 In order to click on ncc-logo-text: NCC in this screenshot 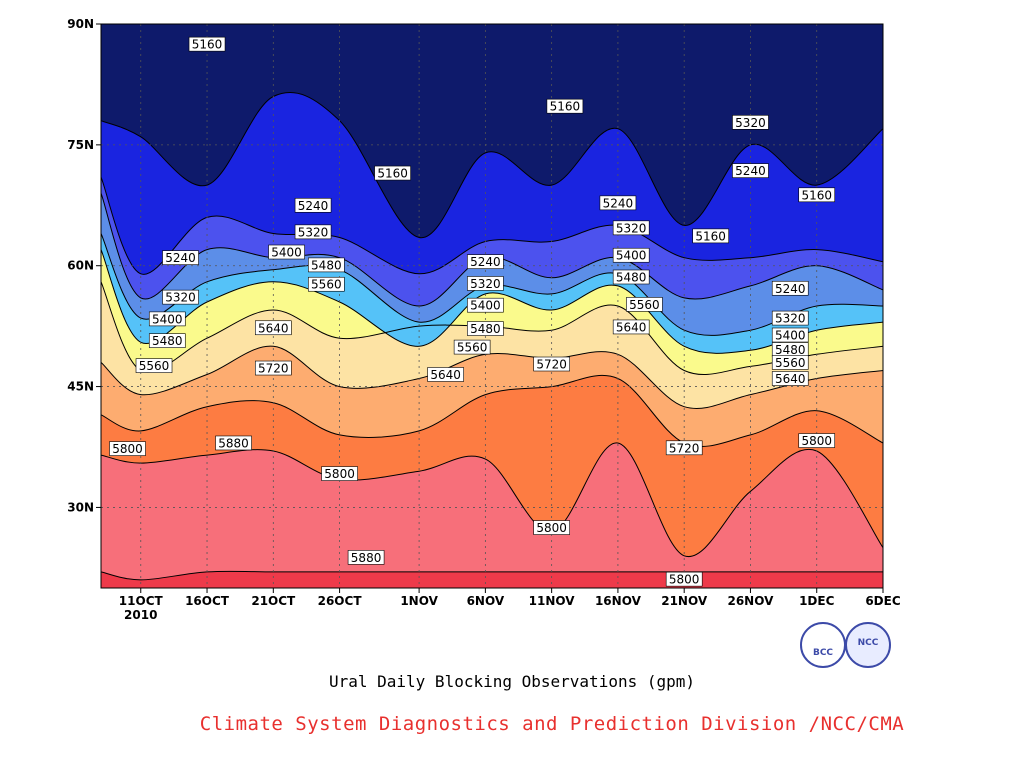, I will do `click(868, 643)`.